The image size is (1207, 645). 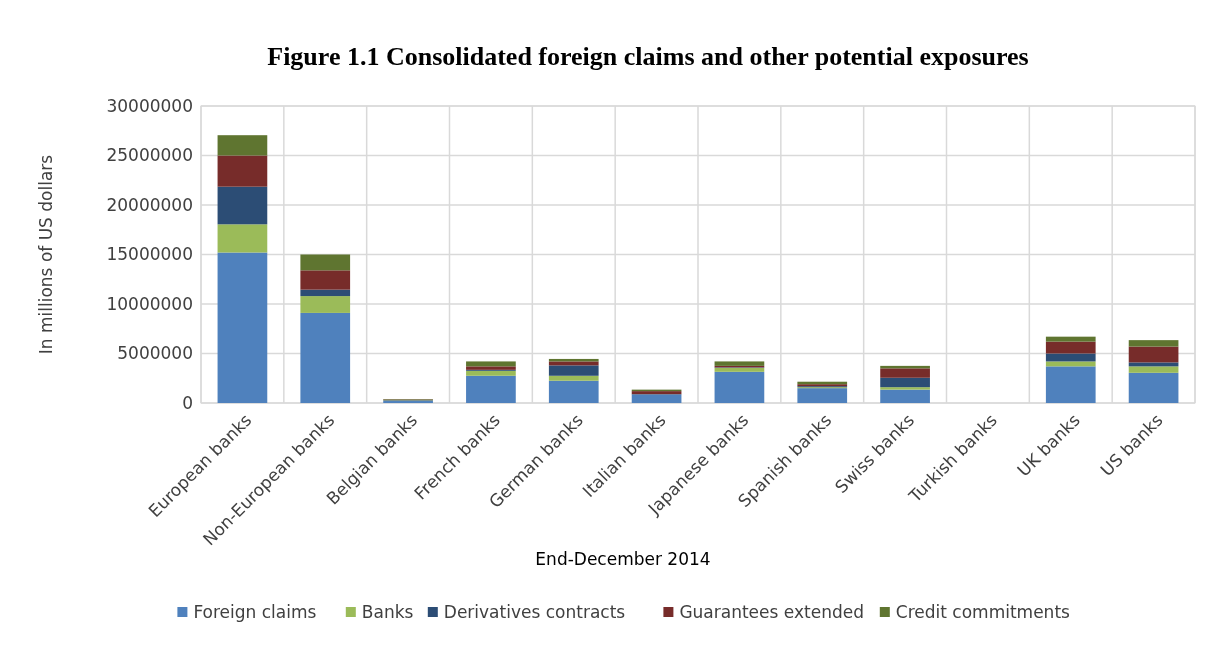 What do you see at coordinates (187, 402) in the screenshot?
I see `y-tick-label: 0` at bounding box center [187, 402].